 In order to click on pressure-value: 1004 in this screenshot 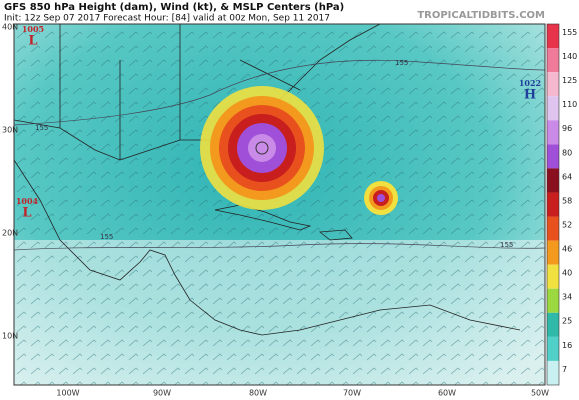, I will do `click(27, 201)`.